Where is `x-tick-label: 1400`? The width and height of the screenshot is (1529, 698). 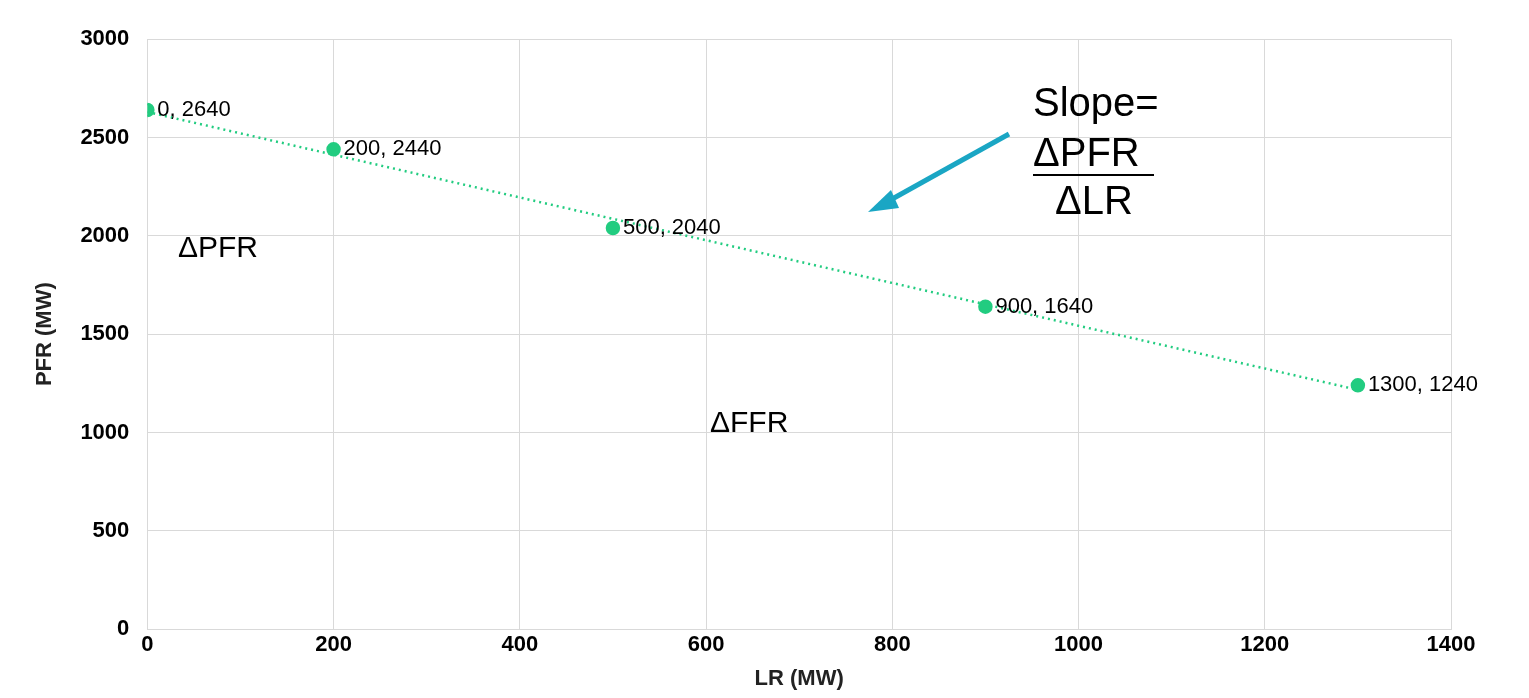 x-tick-label: 1400 is located at coordinates (1451, 644).